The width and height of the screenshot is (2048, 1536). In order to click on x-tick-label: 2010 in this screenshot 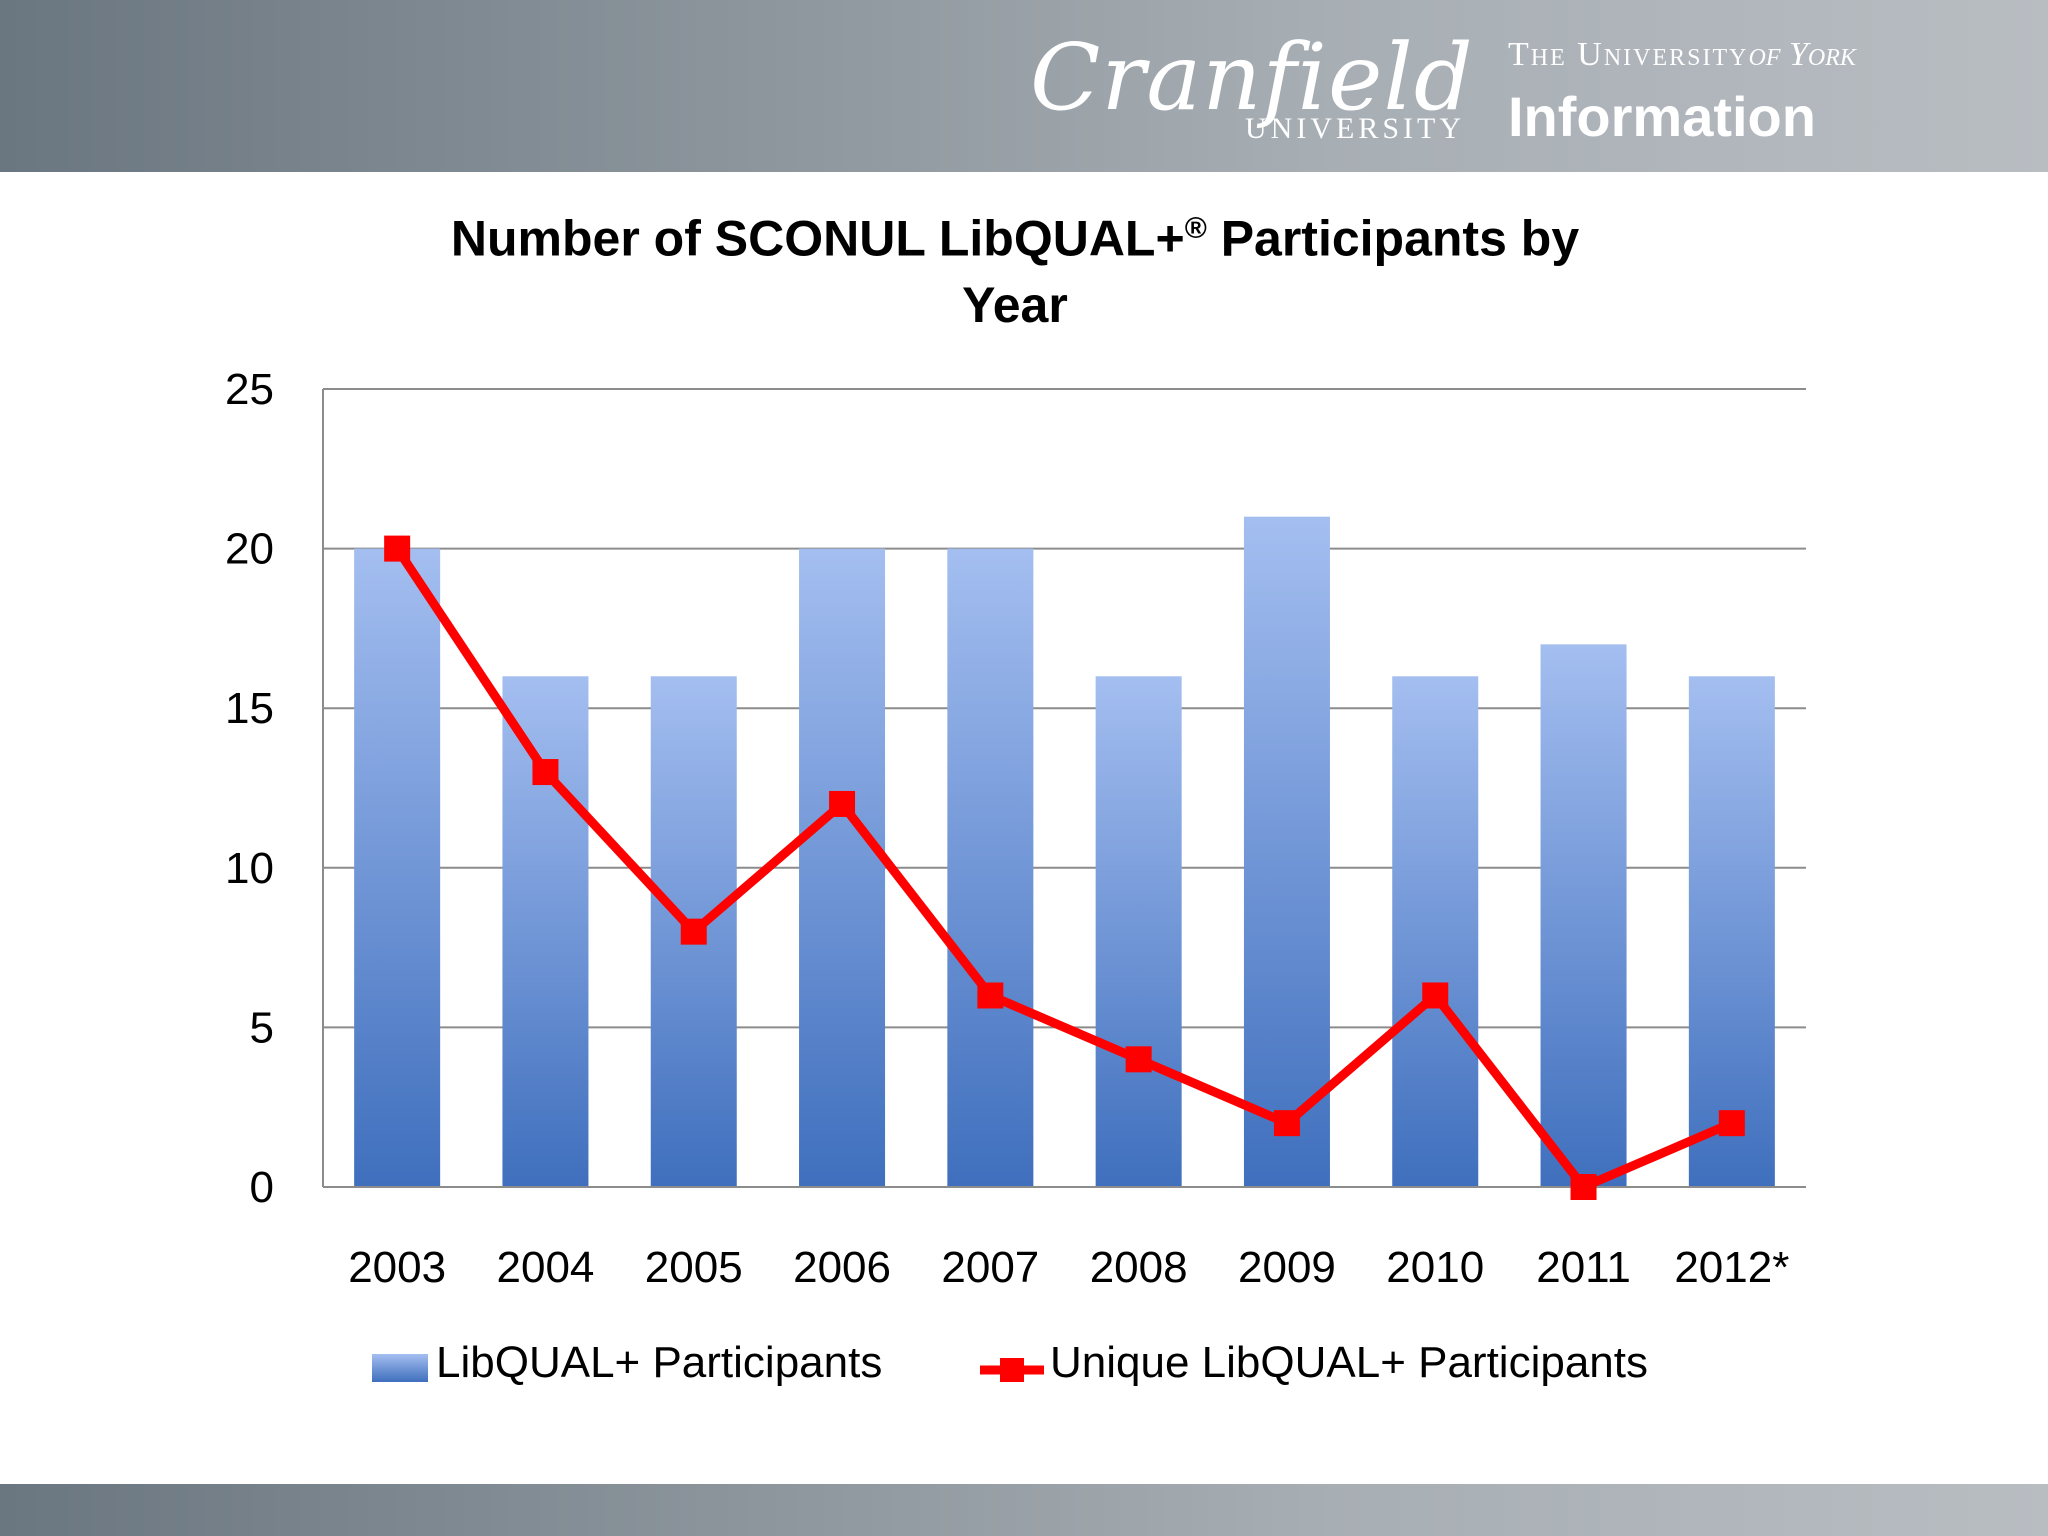, I will do `click(1435, 1267)`.